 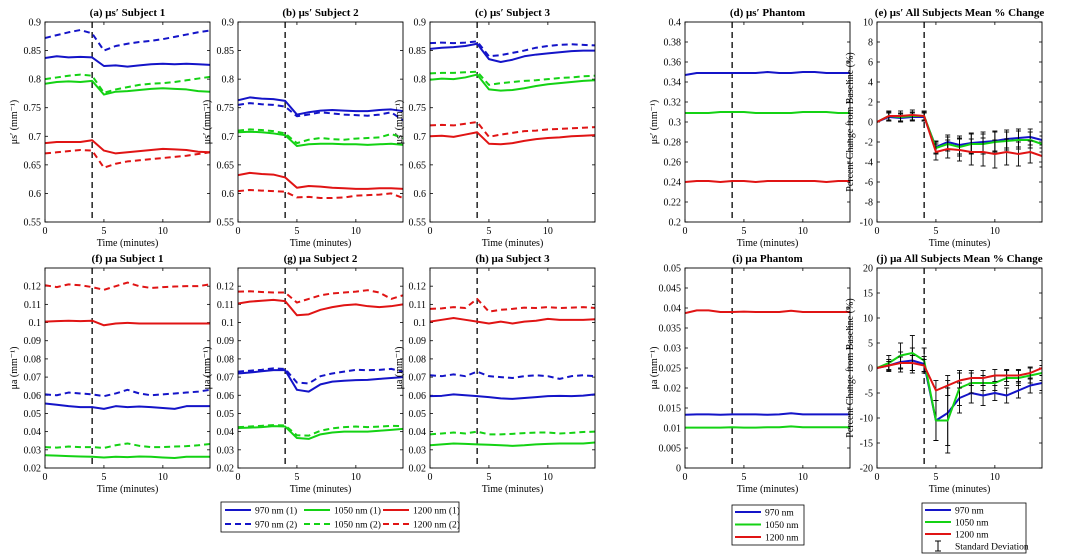 I want to click on y-axis-label: Percent Change from Baseline (%), so click(x=850, y=121).